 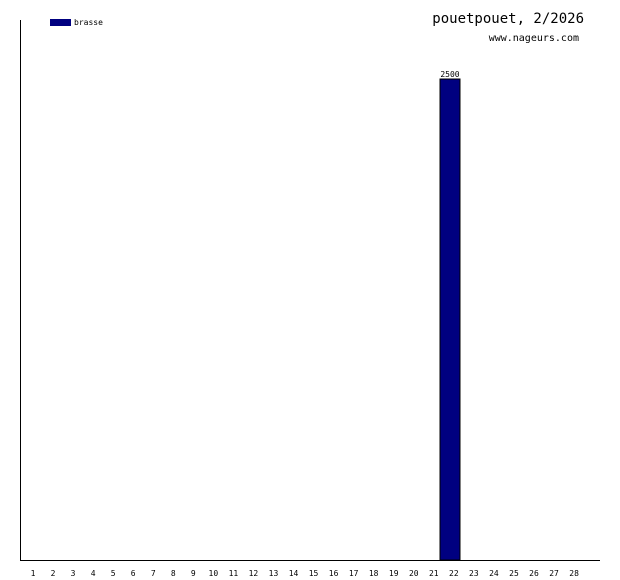 I want to click on x-tick-label: 16, so click(x=334, y=573).